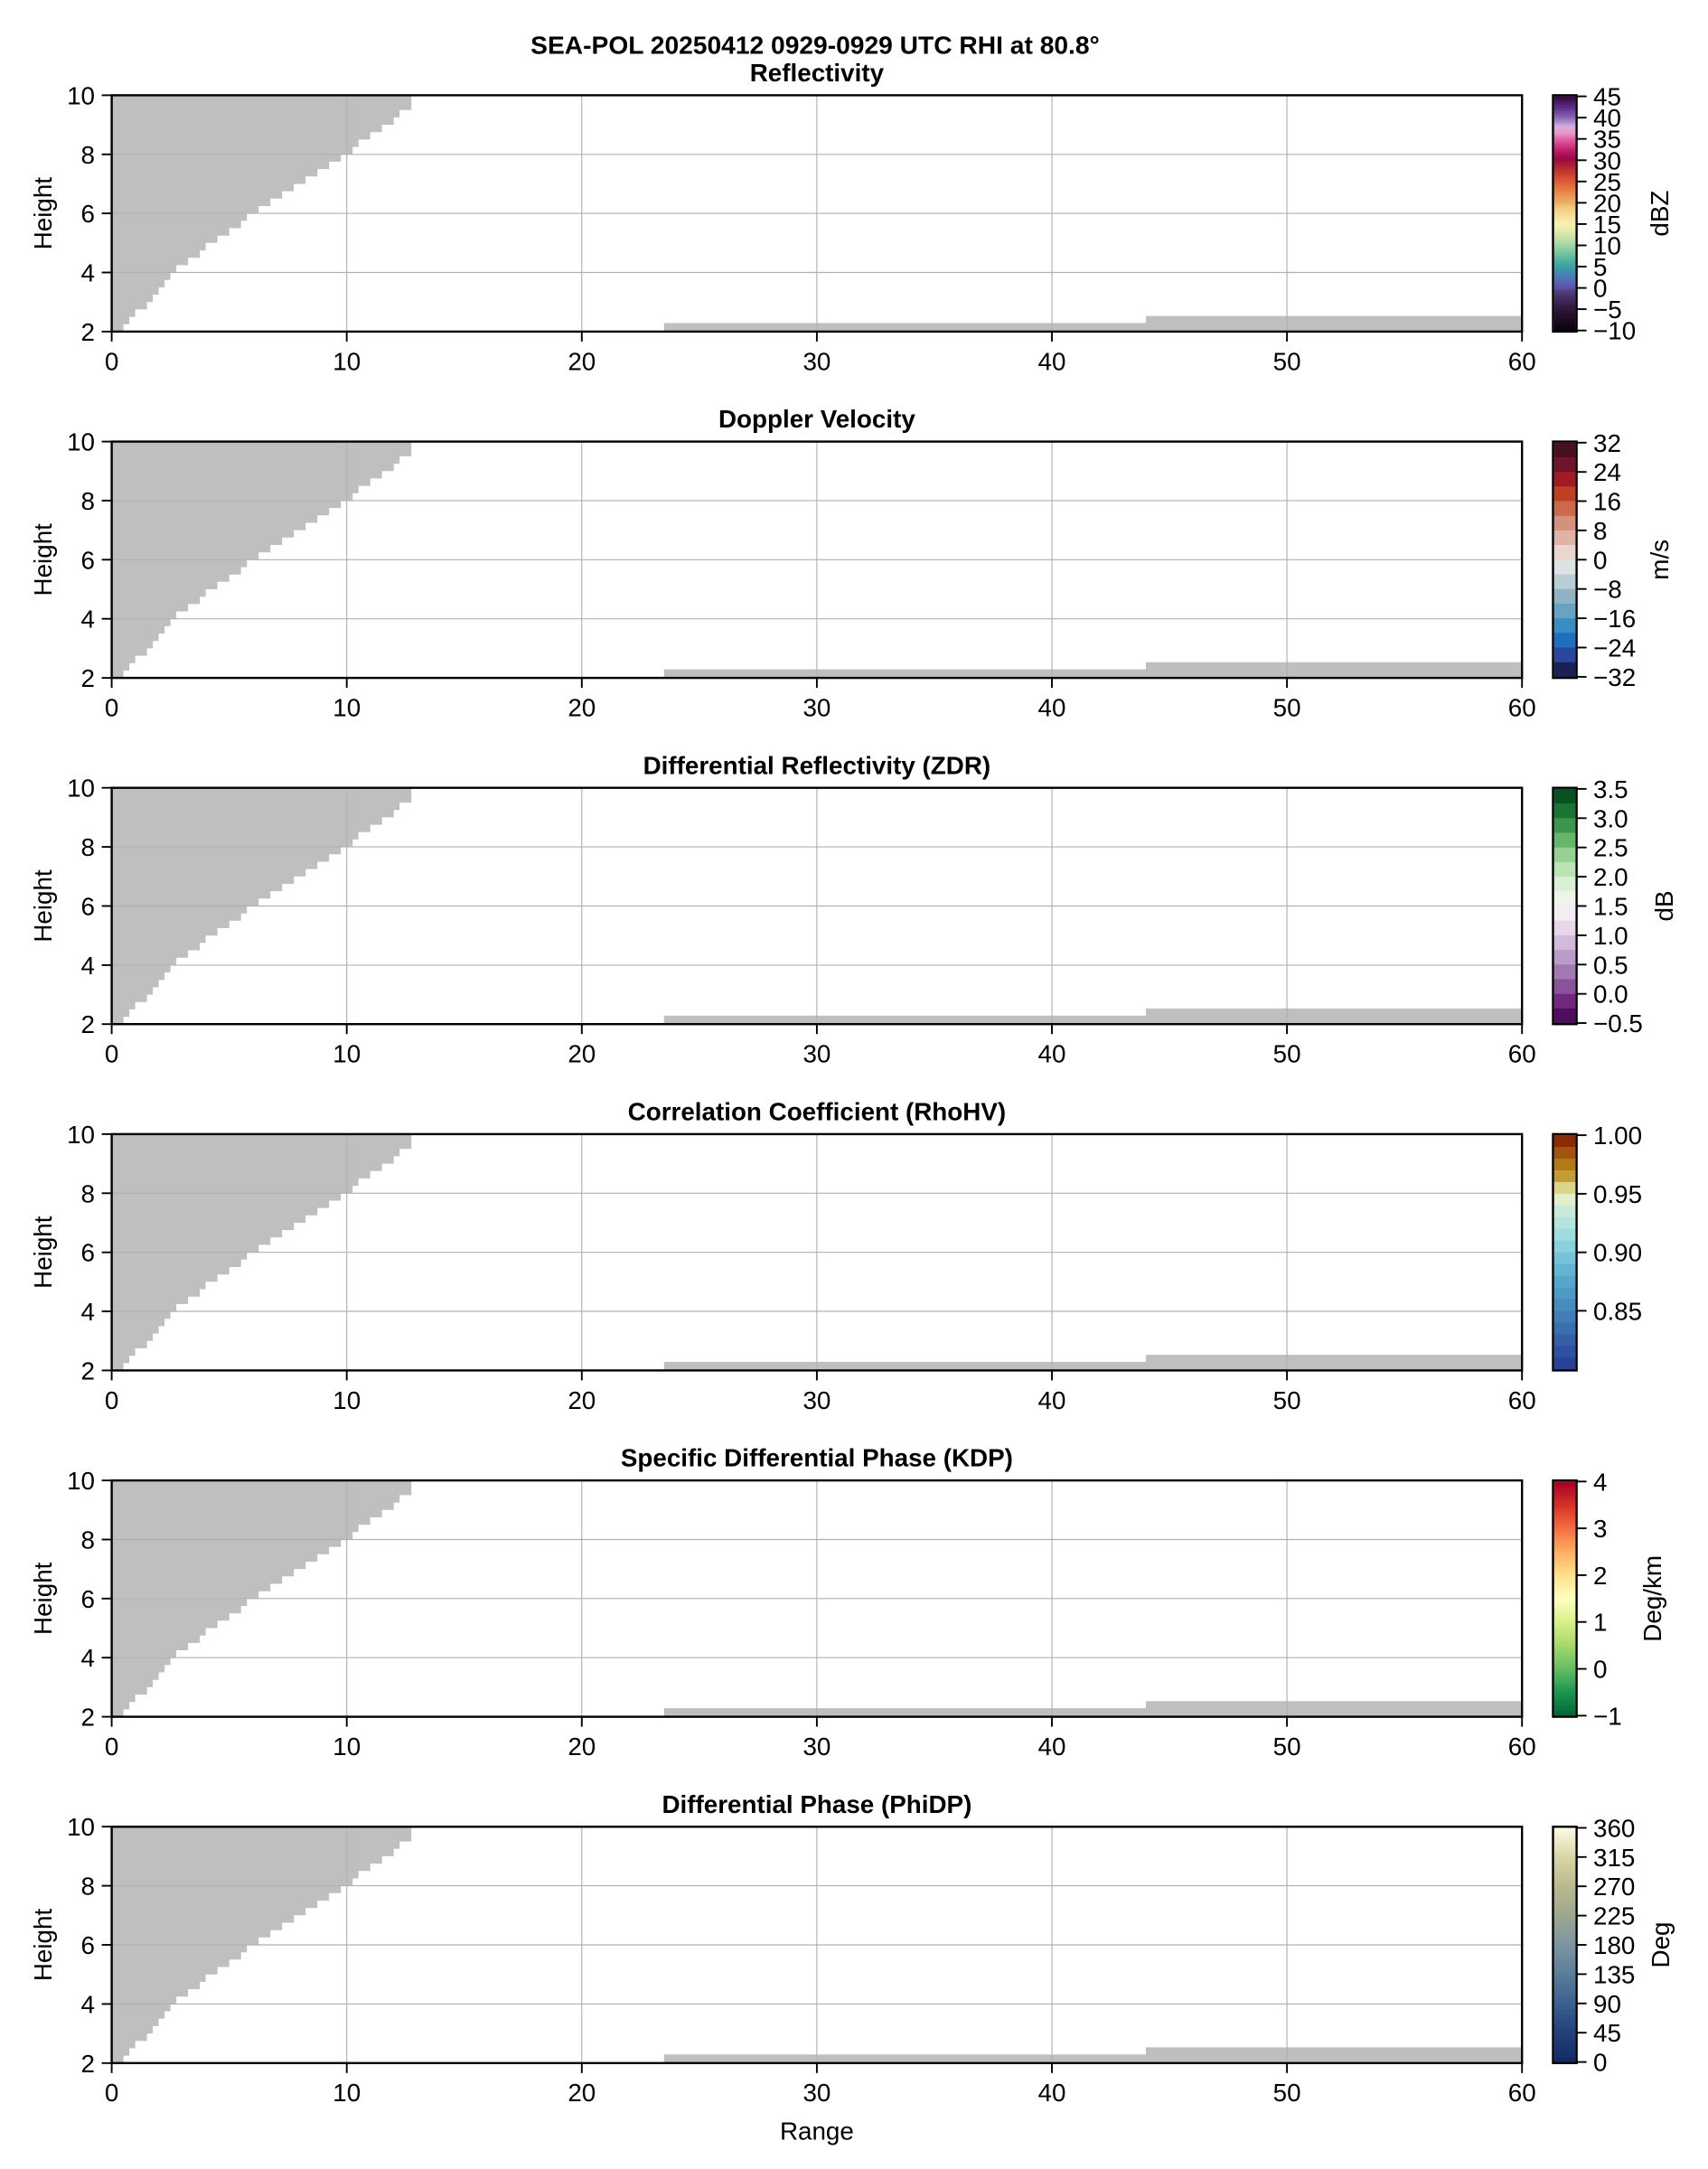  I want to click on svg-text:Specific Differential Phase (K: Specific Differential Phase (KDP), so click(817, 1458).